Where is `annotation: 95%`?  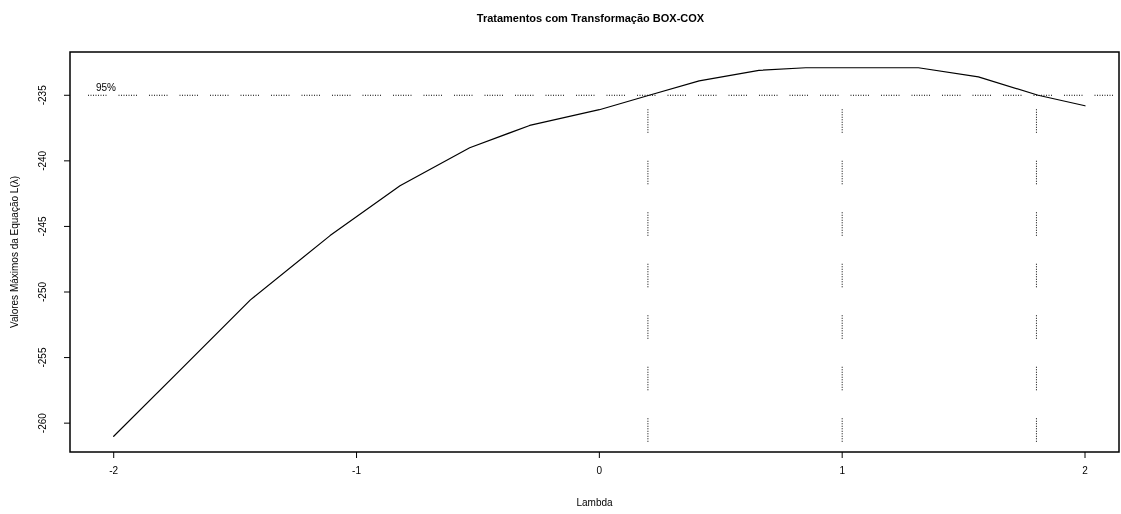
annotation: 95% is located at coordinates (106, 88).